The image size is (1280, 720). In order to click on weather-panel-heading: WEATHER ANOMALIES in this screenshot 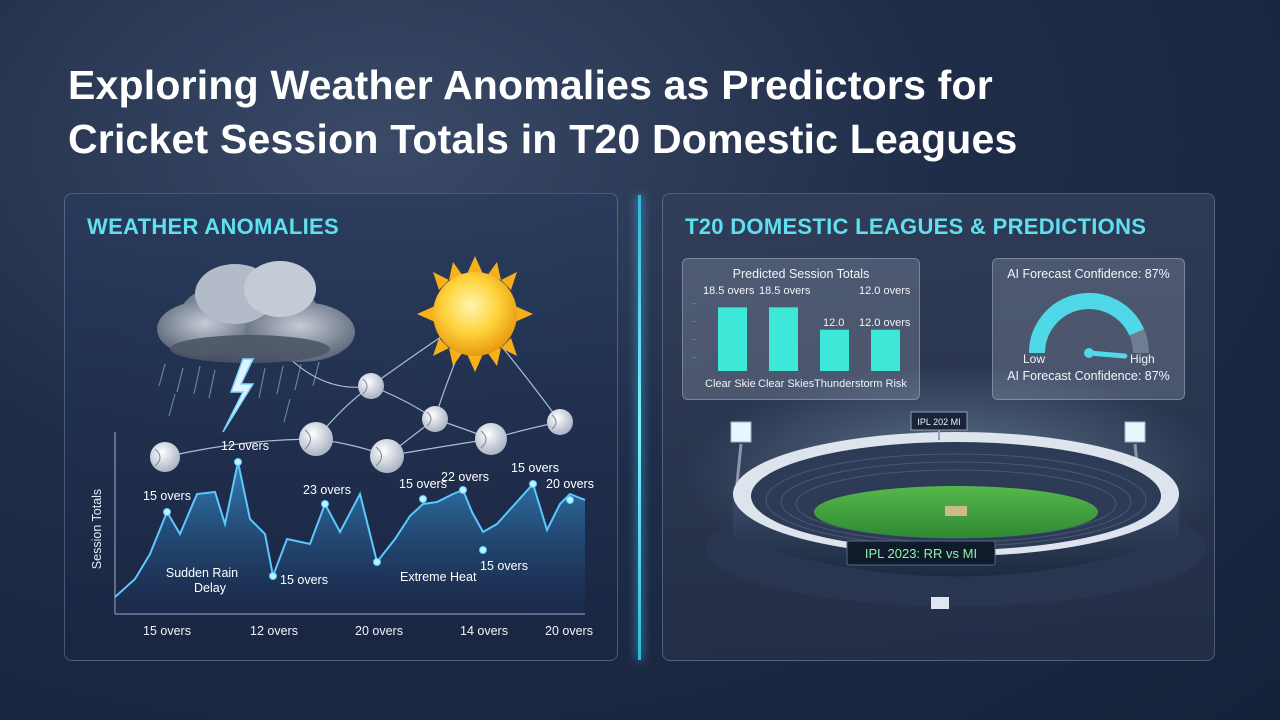, I will do `click(213, 226)`.